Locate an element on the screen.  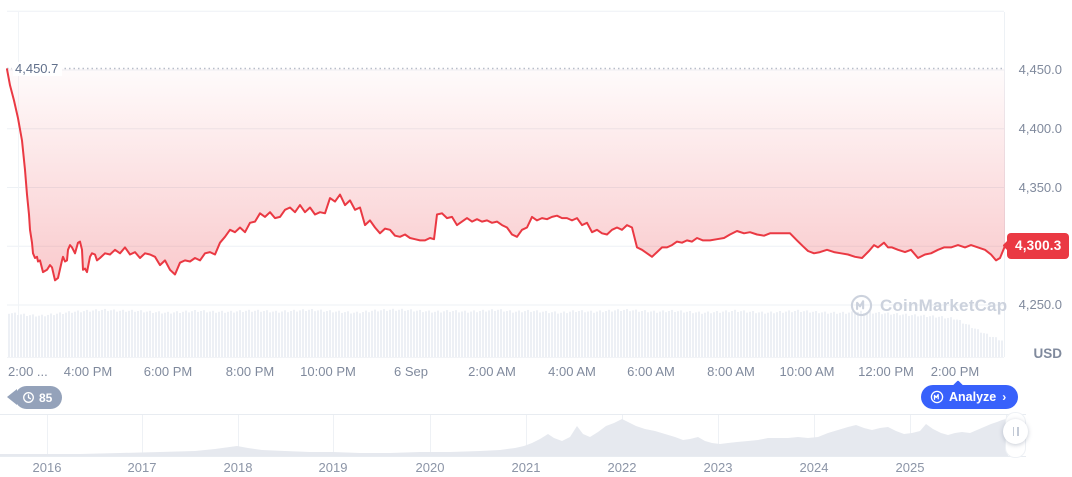
year-label: 2017 is located at coordinates (142, 467).